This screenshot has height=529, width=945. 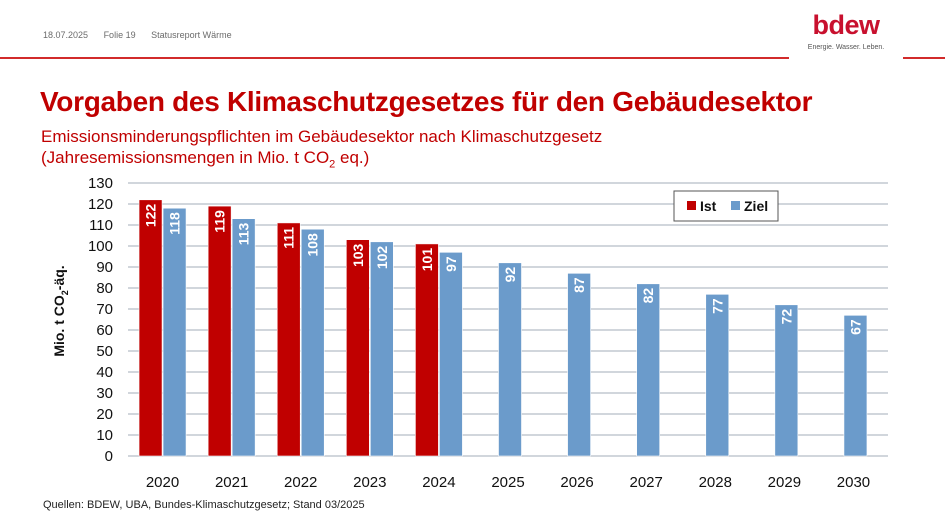 I want to click on y-tick-label: 110, so click(x=101, y=225).